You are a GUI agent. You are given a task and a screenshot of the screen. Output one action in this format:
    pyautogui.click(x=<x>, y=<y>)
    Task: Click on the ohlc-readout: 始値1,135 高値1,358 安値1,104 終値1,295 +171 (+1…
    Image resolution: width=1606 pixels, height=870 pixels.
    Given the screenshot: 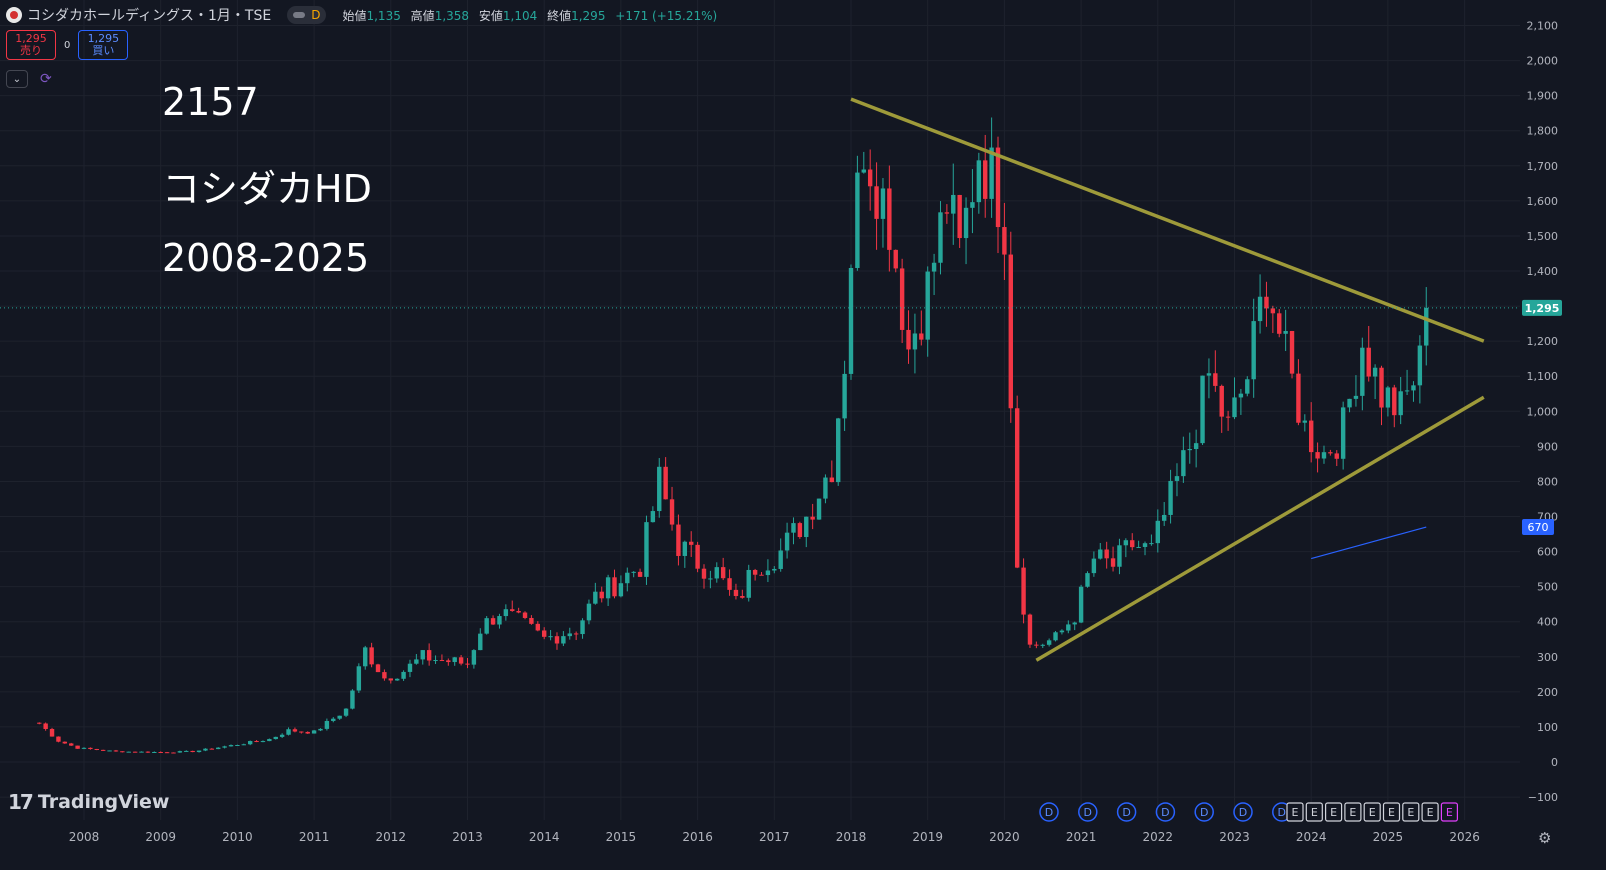 What is the action you would take?
    pyautogui.click(x=532, y=15)
    